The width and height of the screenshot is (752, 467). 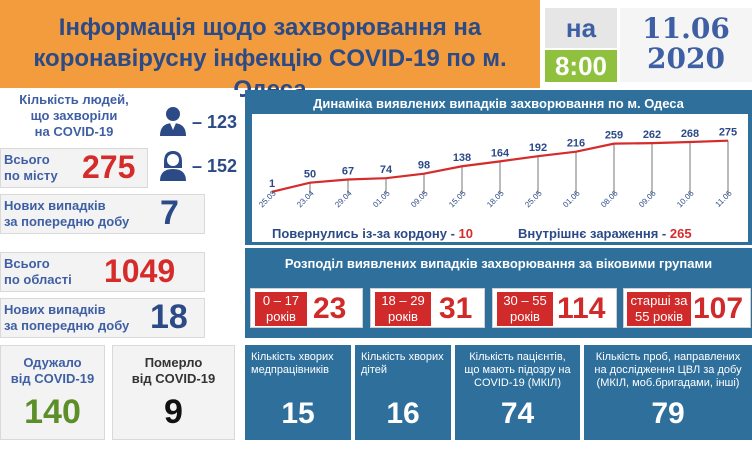 What do you see at coordinates (305, 198) in the screenshot?
I see `tick-label: 23.04` at bounding box center [305, 198].